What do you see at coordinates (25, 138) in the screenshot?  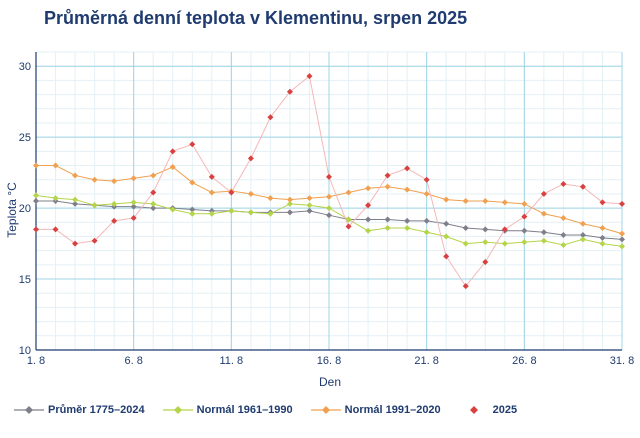 I see `y-tick-label: 25` at bounding box center [25, 138].